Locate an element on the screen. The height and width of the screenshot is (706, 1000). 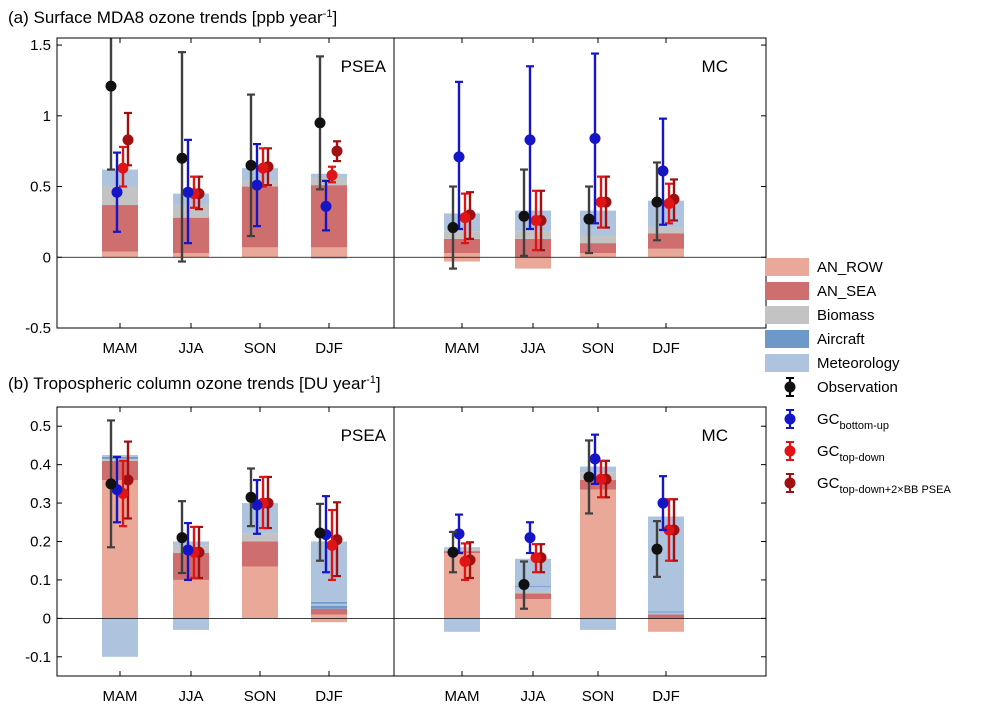
y-tick-label: 0.5 is located at coordinates (40, 426).